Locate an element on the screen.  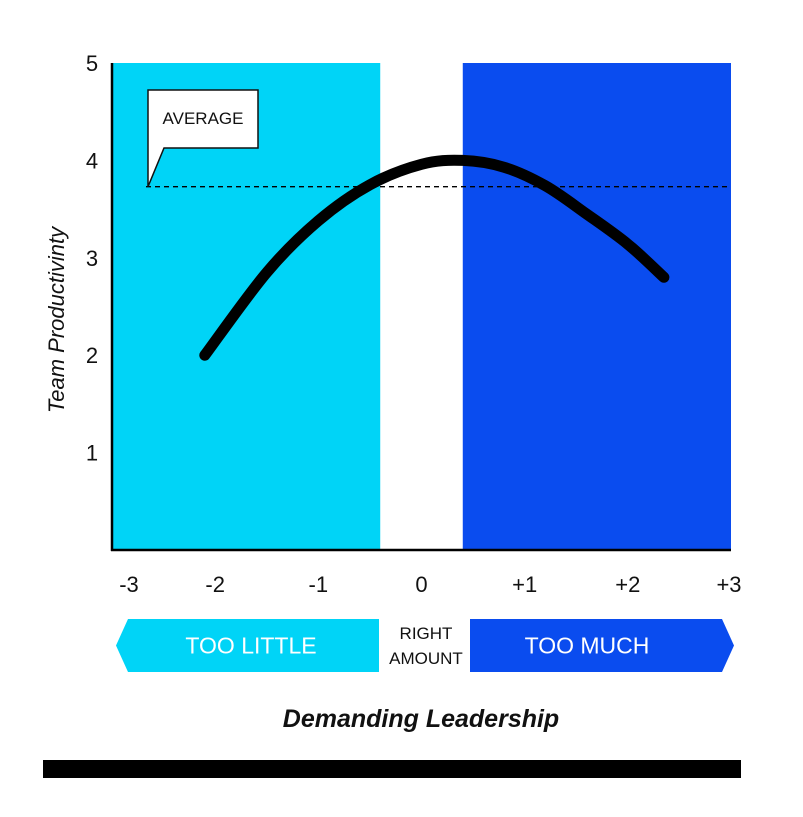
x-tick-label: 0 is located at coordinates (421, 584).